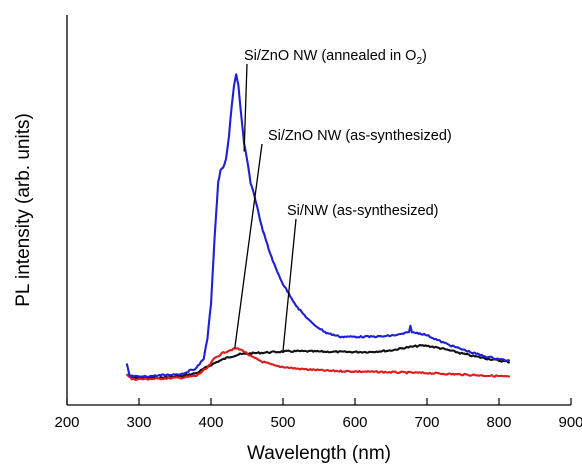  I want to click on annotation-as-synthesized-zno: Si/ZnO NW (as-synthesized), so click(360, 136).